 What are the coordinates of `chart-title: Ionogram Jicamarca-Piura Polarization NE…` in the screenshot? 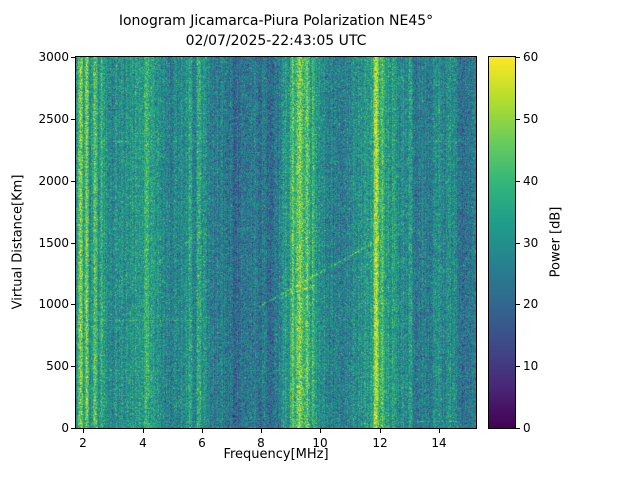 It's located at (276, 31).